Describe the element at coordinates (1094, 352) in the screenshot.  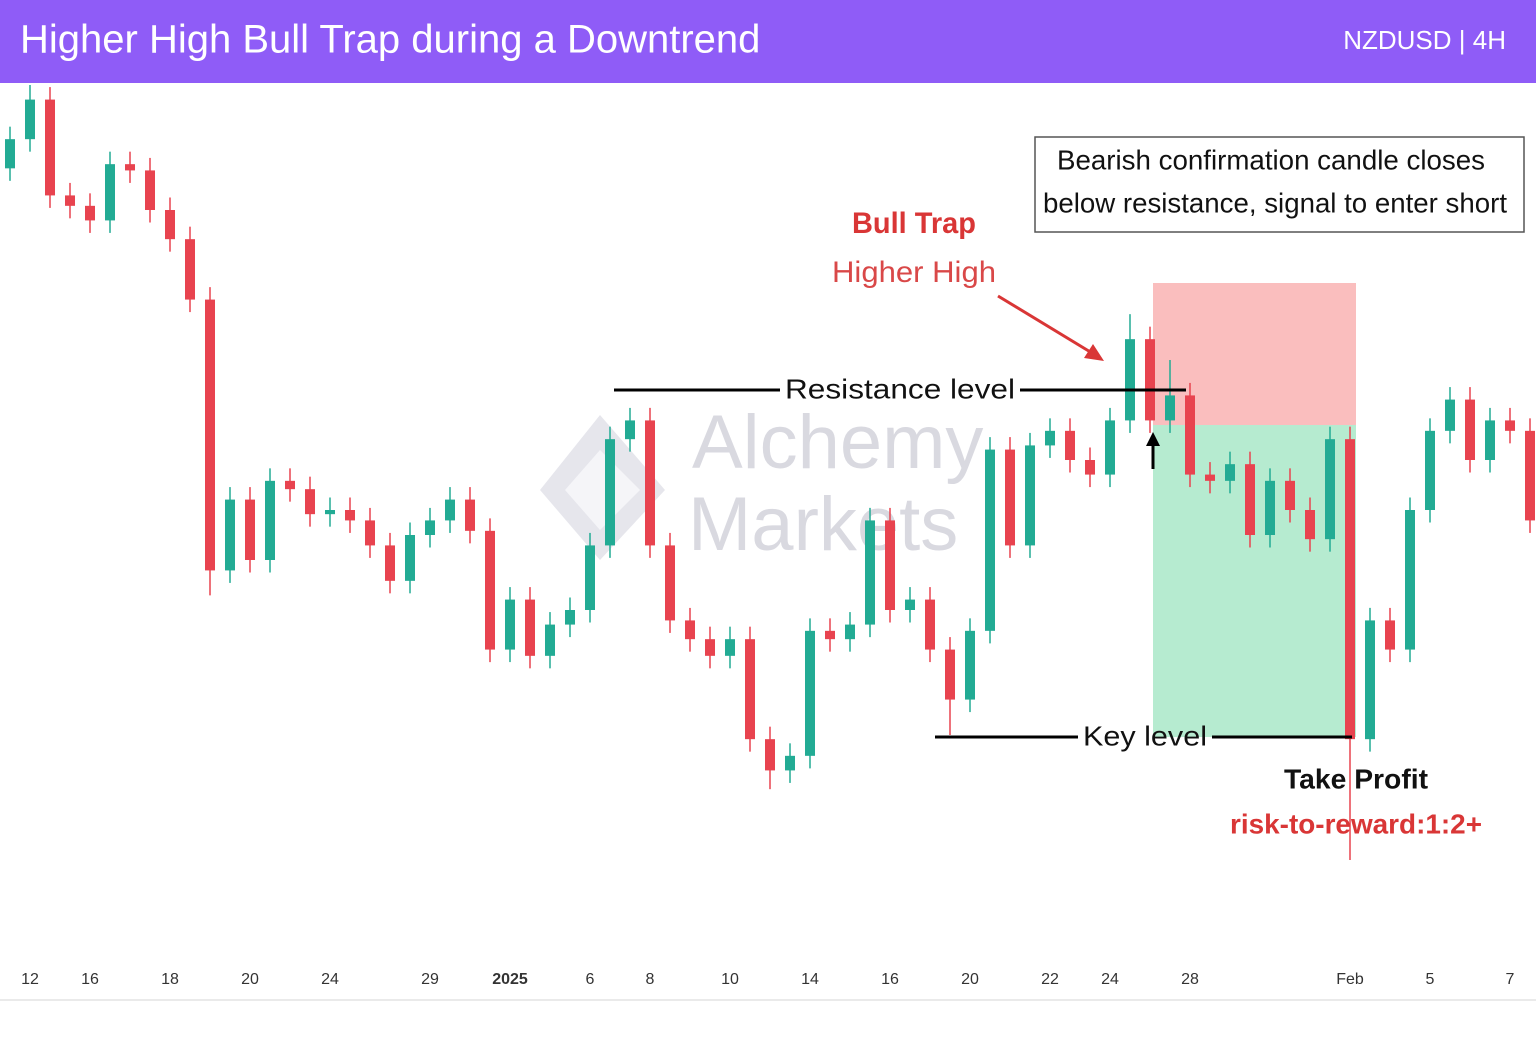
I see `annotation-arrowhead` at that location.